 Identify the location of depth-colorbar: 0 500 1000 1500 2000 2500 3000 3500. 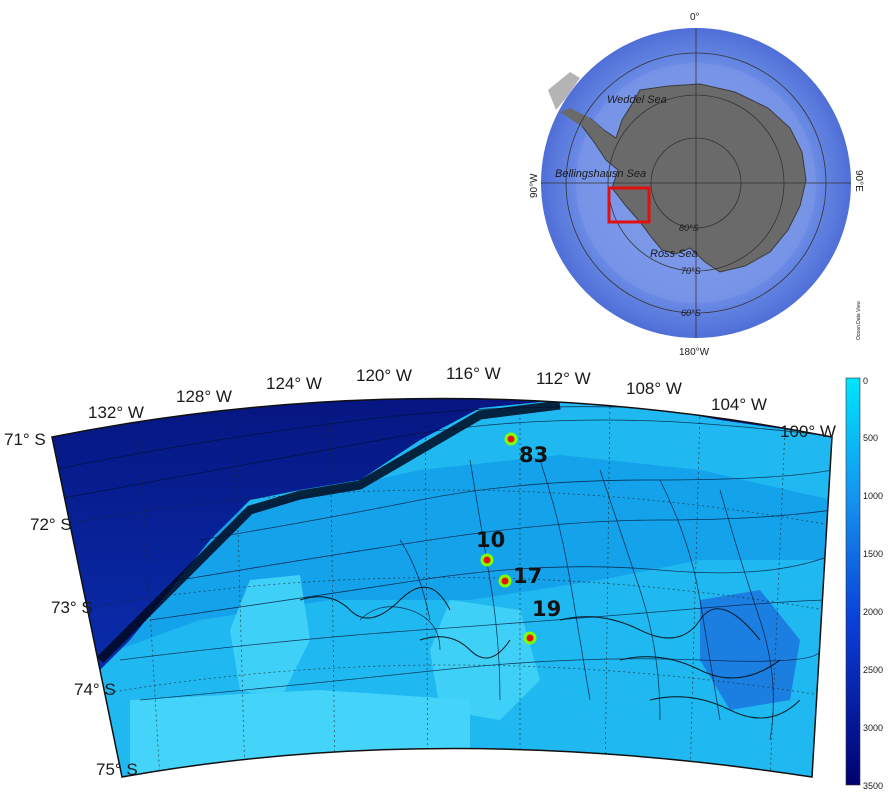
(864, 583).